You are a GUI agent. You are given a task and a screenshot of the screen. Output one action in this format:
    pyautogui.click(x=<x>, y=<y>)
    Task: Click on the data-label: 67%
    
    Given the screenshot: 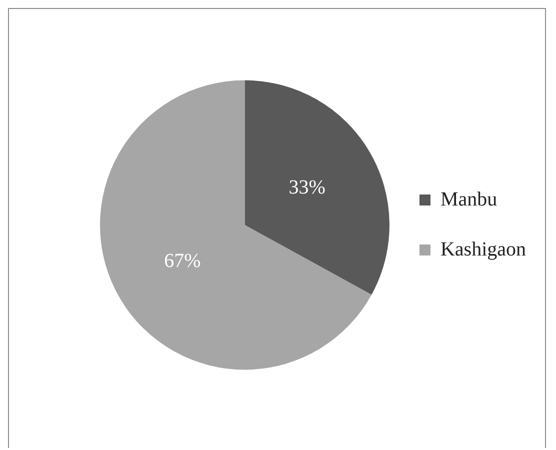 What is the action you would take?
    pyautogui.click(x=182, y=261)
    